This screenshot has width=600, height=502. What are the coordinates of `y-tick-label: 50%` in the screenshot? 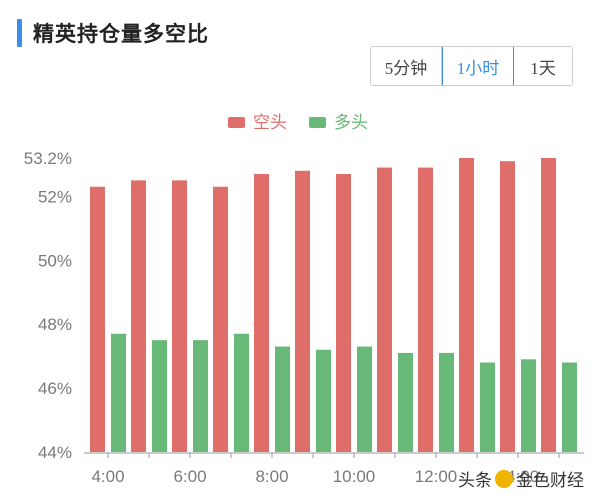 It's located at (55, 260).